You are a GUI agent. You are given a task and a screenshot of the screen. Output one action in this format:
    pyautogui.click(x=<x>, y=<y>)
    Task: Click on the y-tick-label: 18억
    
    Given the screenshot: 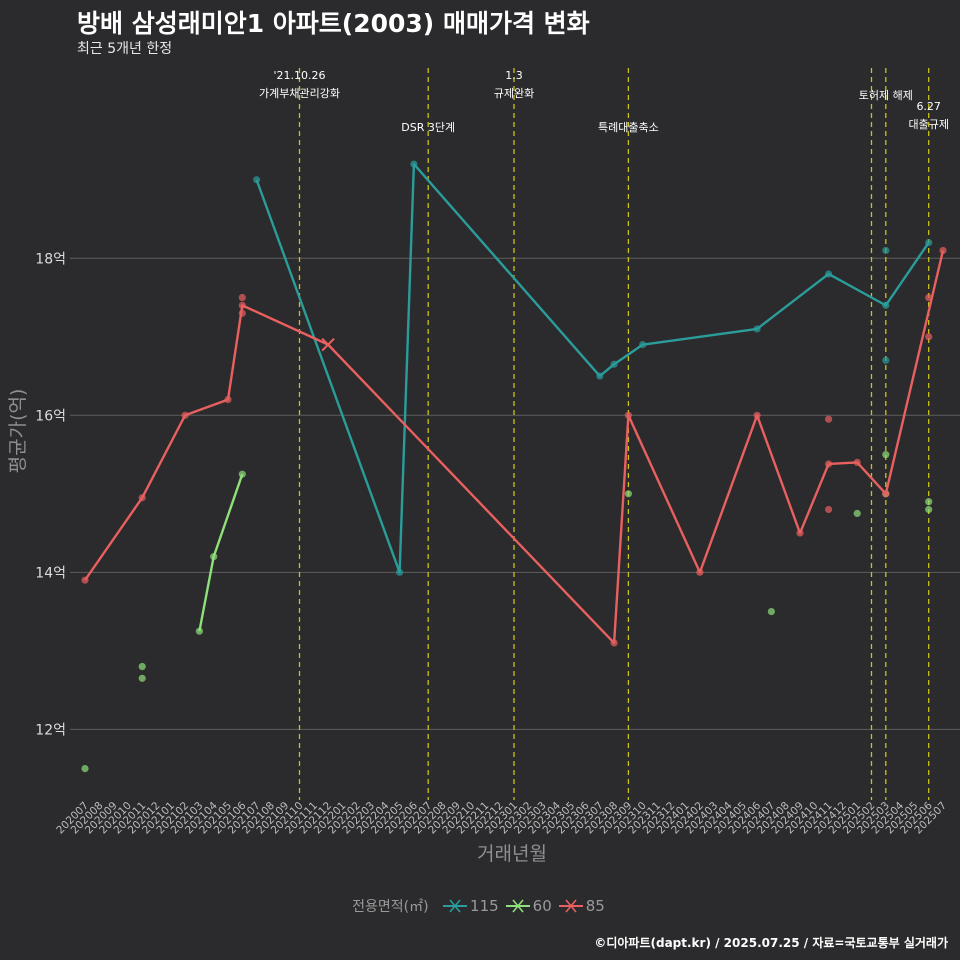 What is the action you would take?
    pyautogui.click(x=50, y=259)
    